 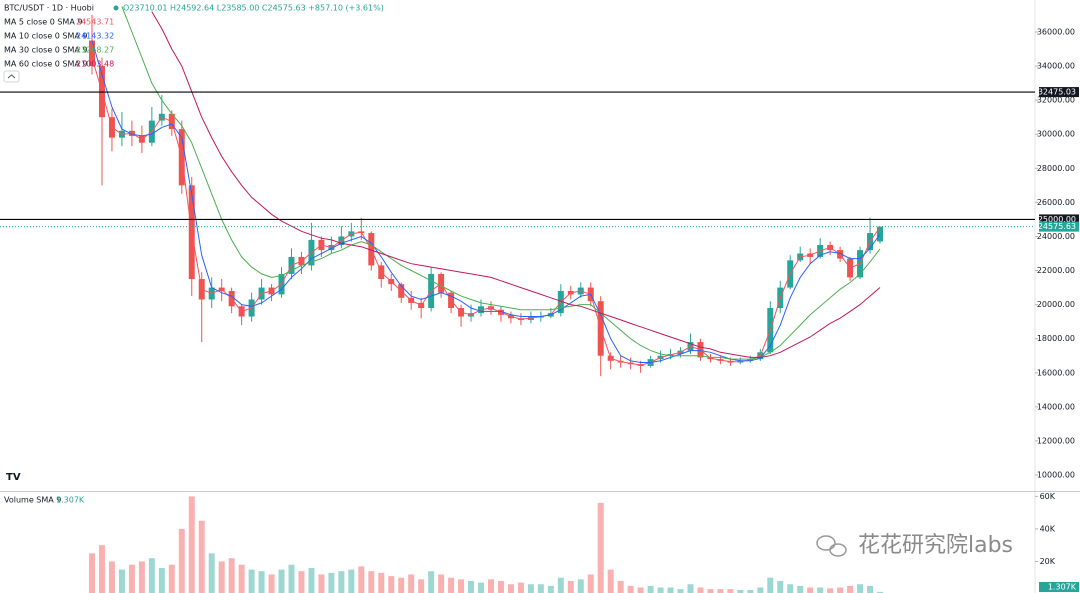 I want to click on last-price-label: 24575.63, so click(x=1057, y=226).